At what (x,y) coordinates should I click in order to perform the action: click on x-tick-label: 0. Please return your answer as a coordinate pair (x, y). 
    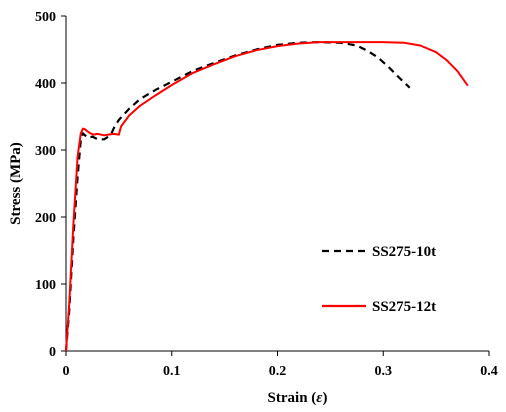
    Looking at the image, I should click on (66, 371).